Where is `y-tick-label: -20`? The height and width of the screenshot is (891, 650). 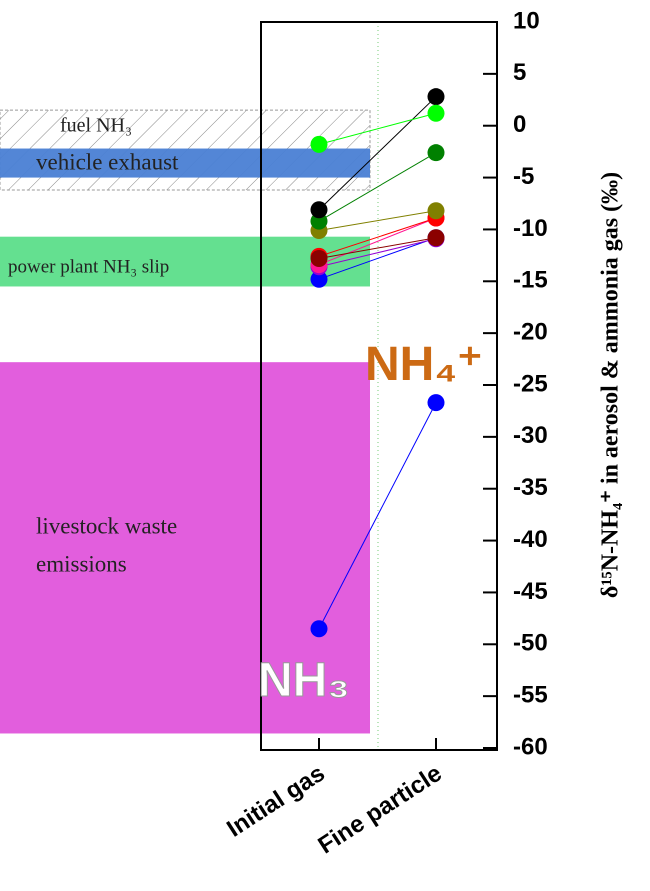
y-tick-label: -20 is located at coordinates (530, 331).